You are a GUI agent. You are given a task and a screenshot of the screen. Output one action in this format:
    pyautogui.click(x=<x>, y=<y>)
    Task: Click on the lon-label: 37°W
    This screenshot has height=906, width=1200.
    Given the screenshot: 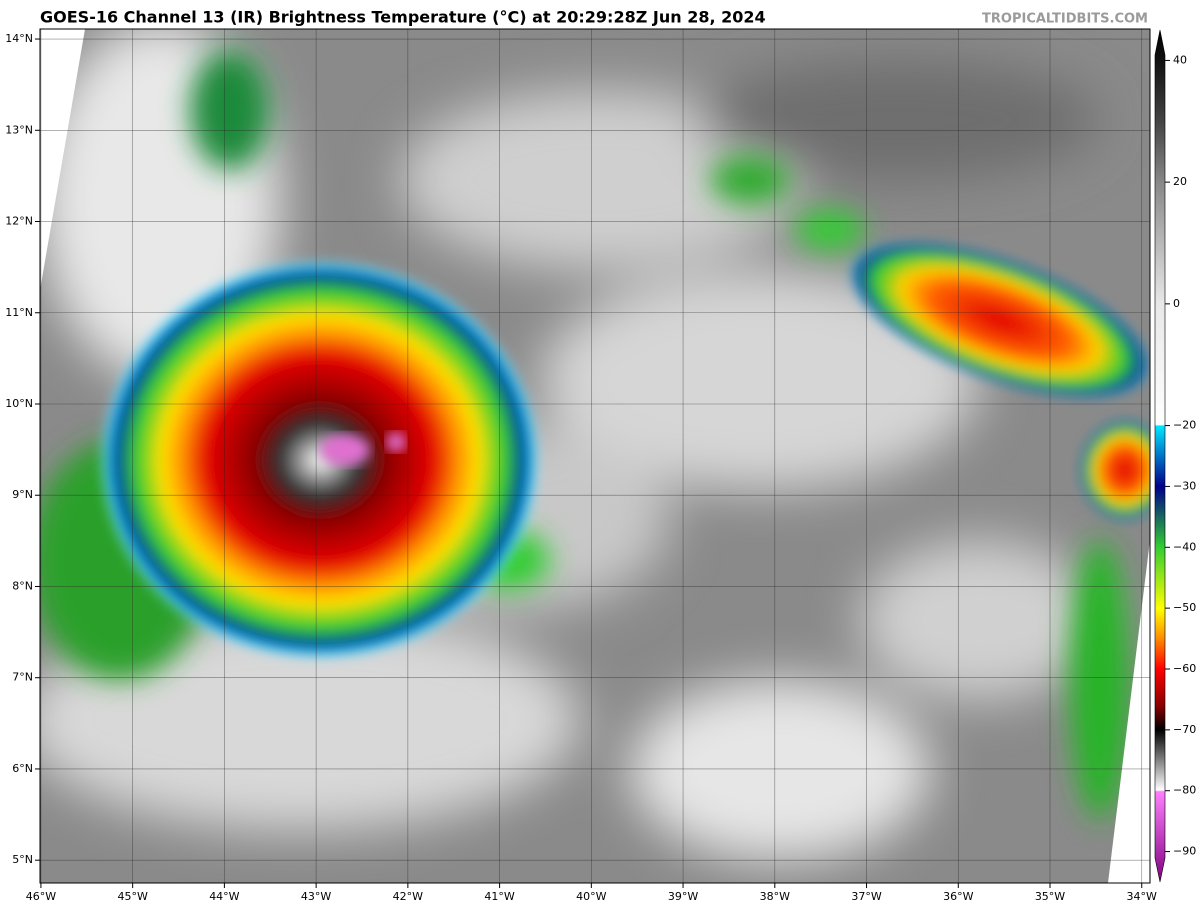 What is the action you would take?
    pyautogui.click(x=866, y=896)
    